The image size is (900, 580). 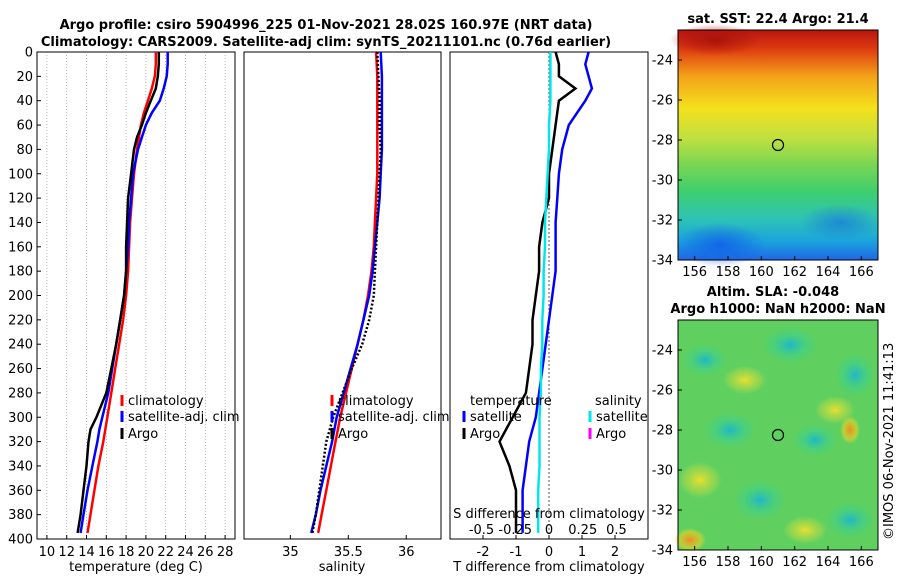 I want to click on series-line-argo, so click(x=346, y=292).